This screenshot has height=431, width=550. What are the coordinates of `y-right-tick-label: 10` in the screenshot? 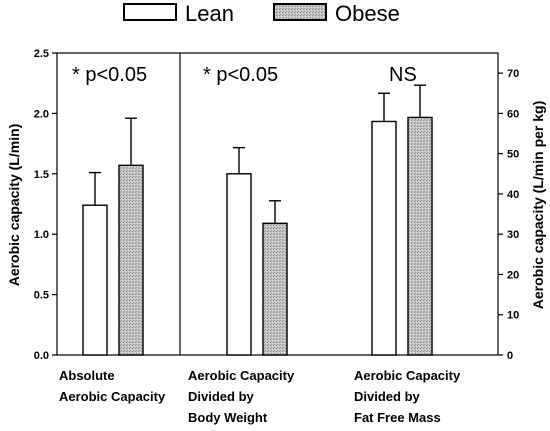 It's located at (513, 316).